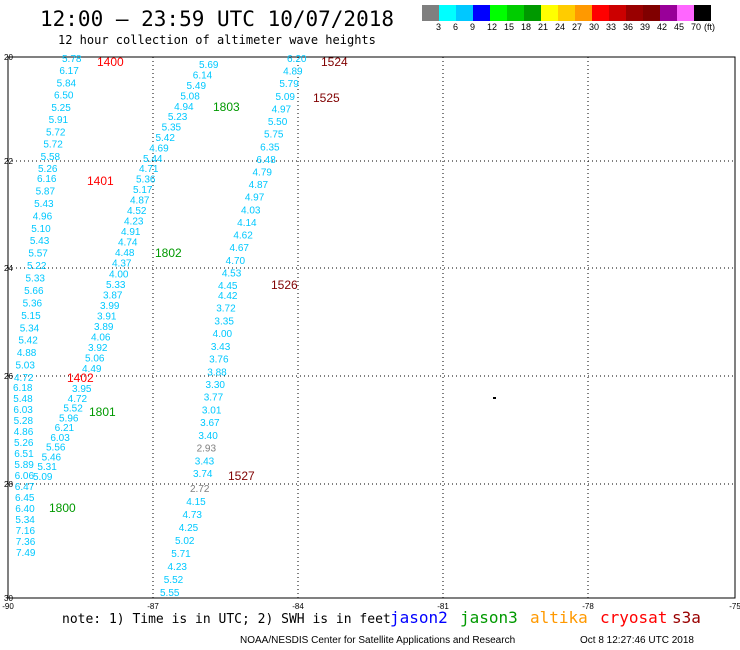 The width and height of the screenshot is (740, 650). Describe the element at coordinates (170, 593) in the screenshot. I see `wave-height-value: 5.55` at that location.